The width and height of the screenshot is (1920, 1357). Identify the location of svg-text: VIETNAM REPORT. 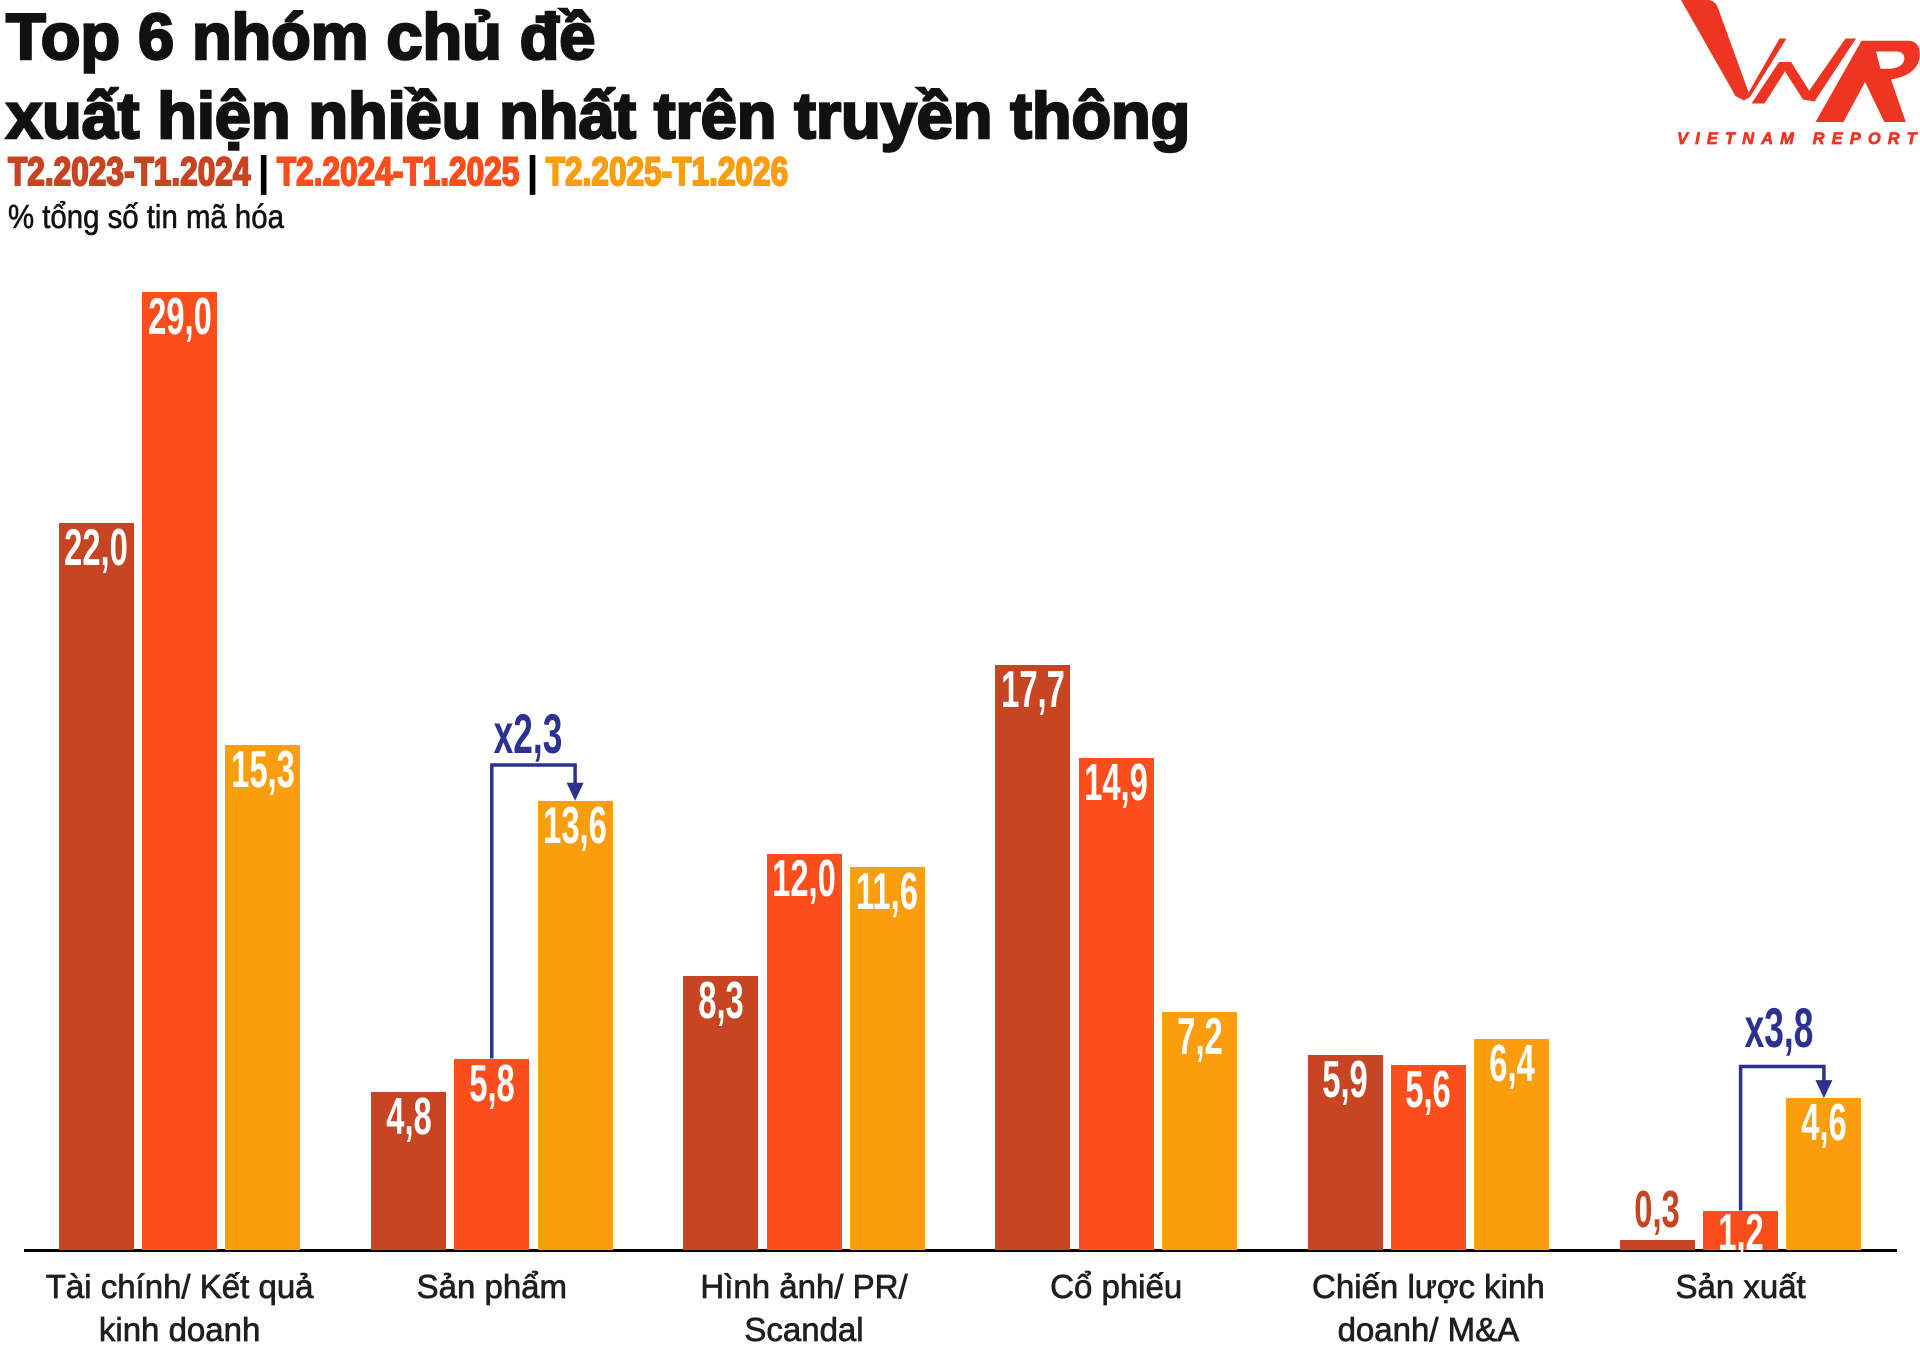
(1798, 139).